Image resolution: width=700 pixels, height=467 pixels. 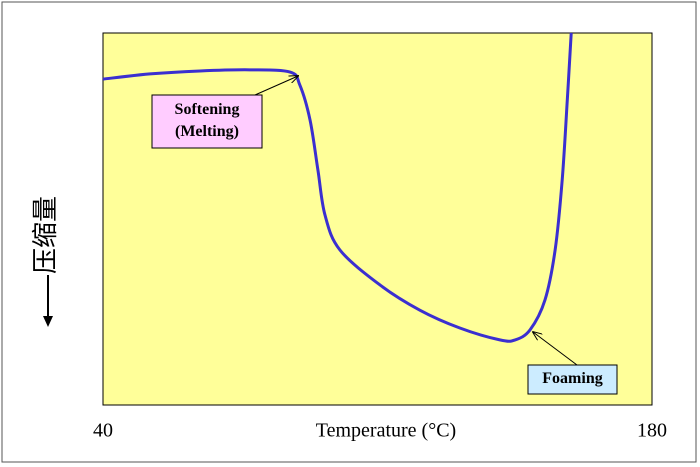 What do you see at coordinates (207, 109) in the screenshot?
I see `annotation-text: Softening` at bounding box center [207, 109].